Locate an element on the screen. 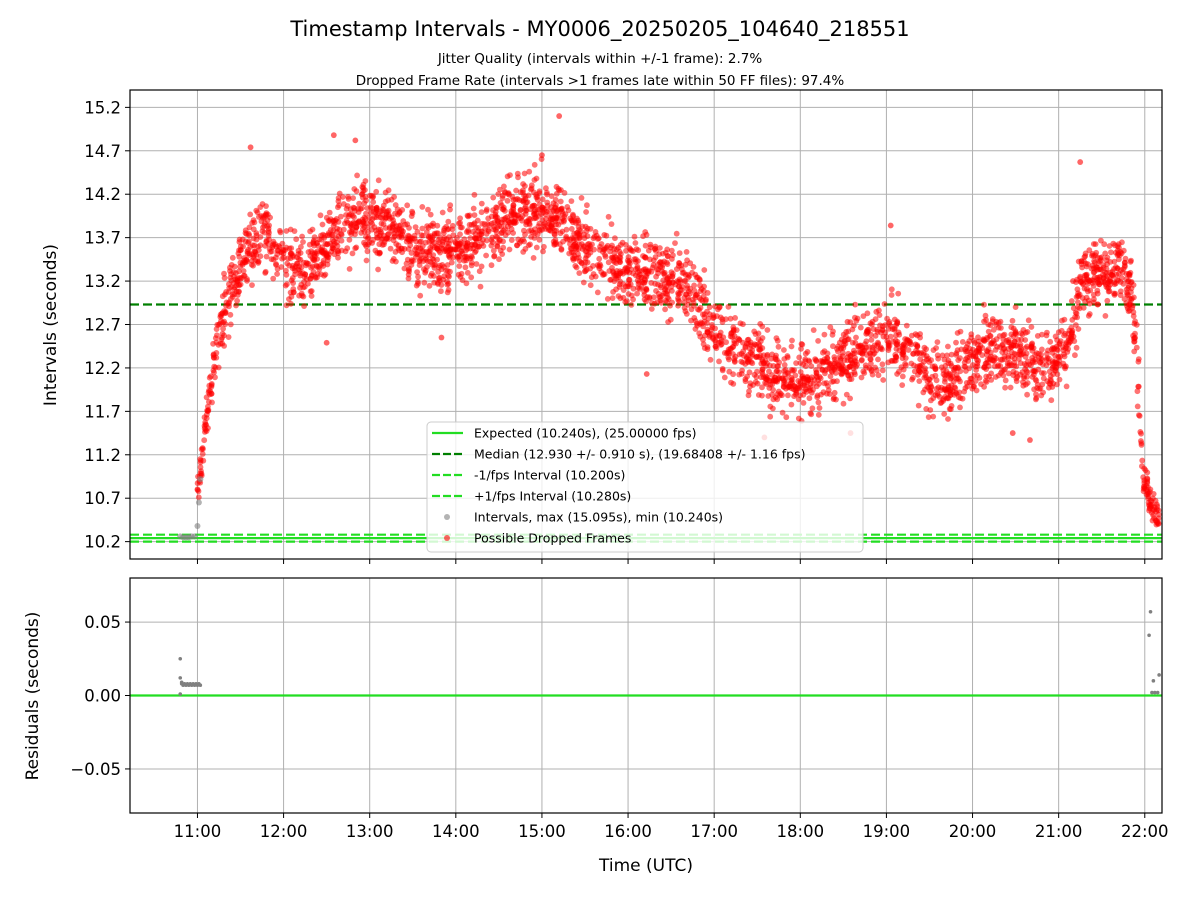  bottom-scatter-points is located at coordinates (669, 652).